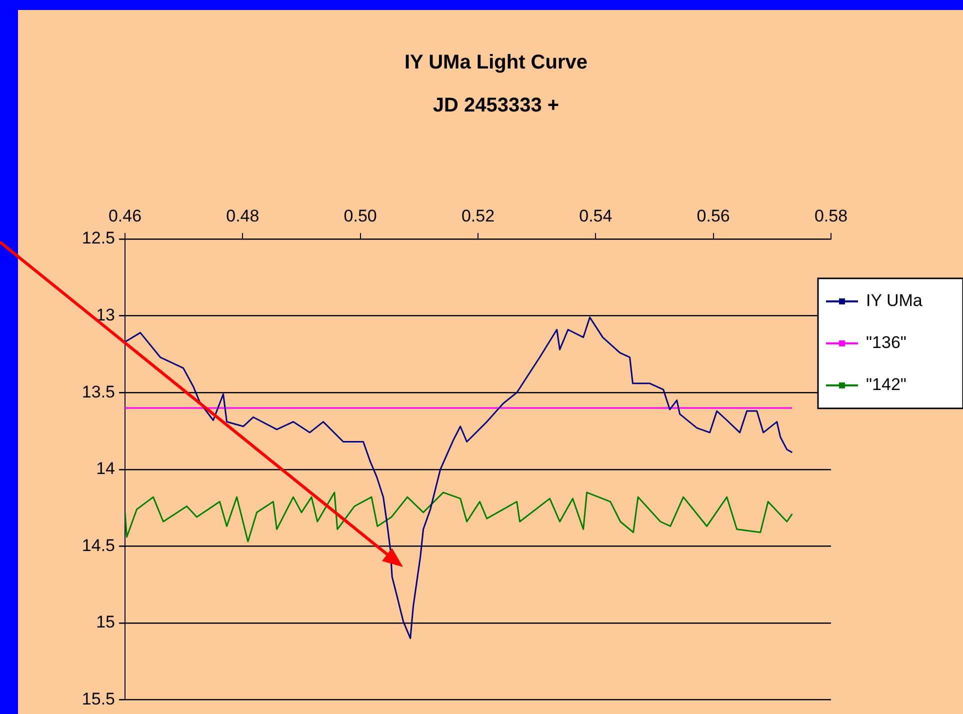 The image size is (963, 714). I want to click on chart-title: IY UMa Light Curve, so click(496, 63).